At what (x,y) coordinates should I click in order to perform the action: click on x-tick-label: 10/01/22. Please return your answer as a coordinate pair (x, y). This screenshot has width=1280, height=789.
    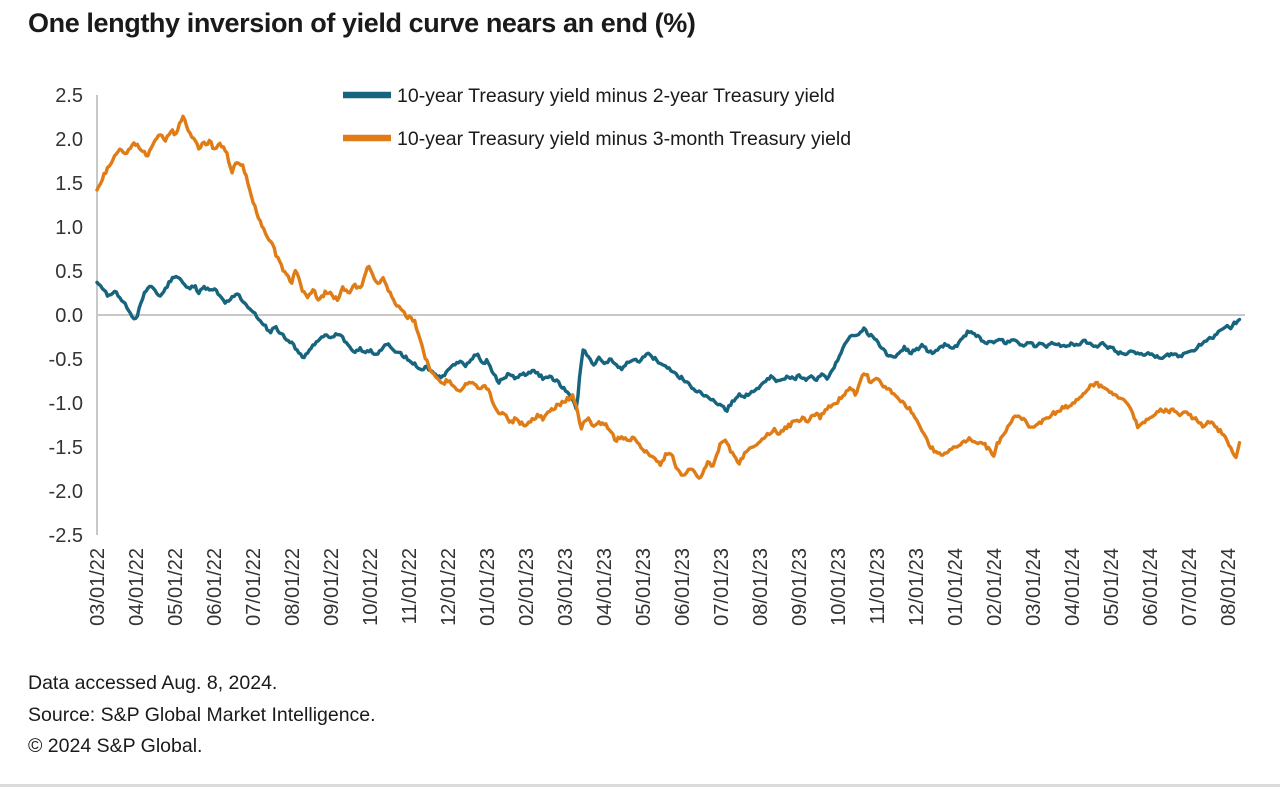
    Looking at the image, I should click on (371, 587).